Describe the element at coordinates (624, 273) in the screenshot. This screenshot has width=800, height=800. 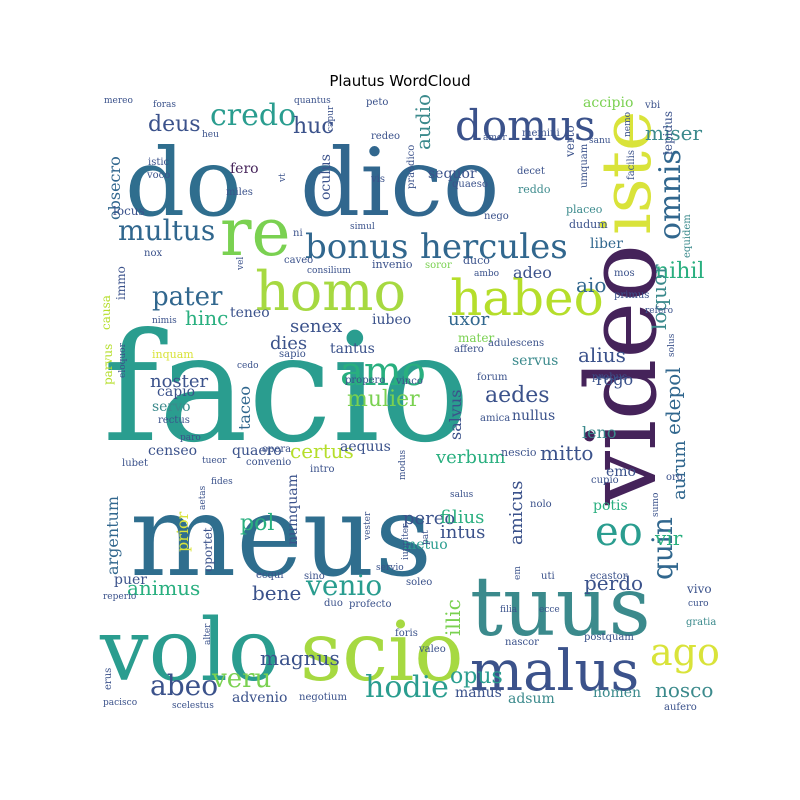
I see `word-mos: mos` at that location.